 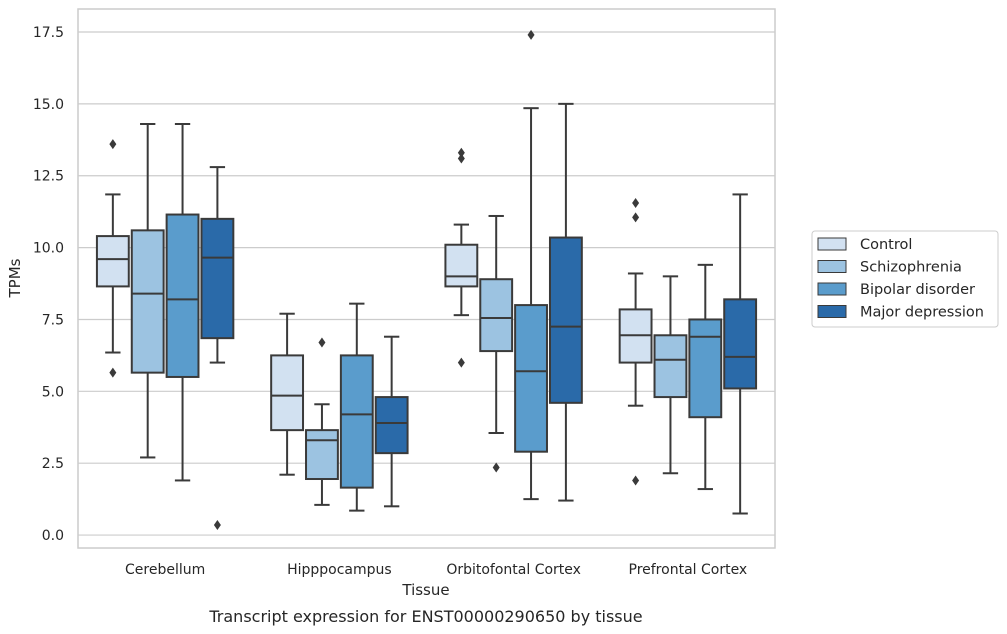 What do you see at coordinates (53, 464) in the screenshot?
I see `y-tick-label: 2.5` at bounding box center [53, 464].